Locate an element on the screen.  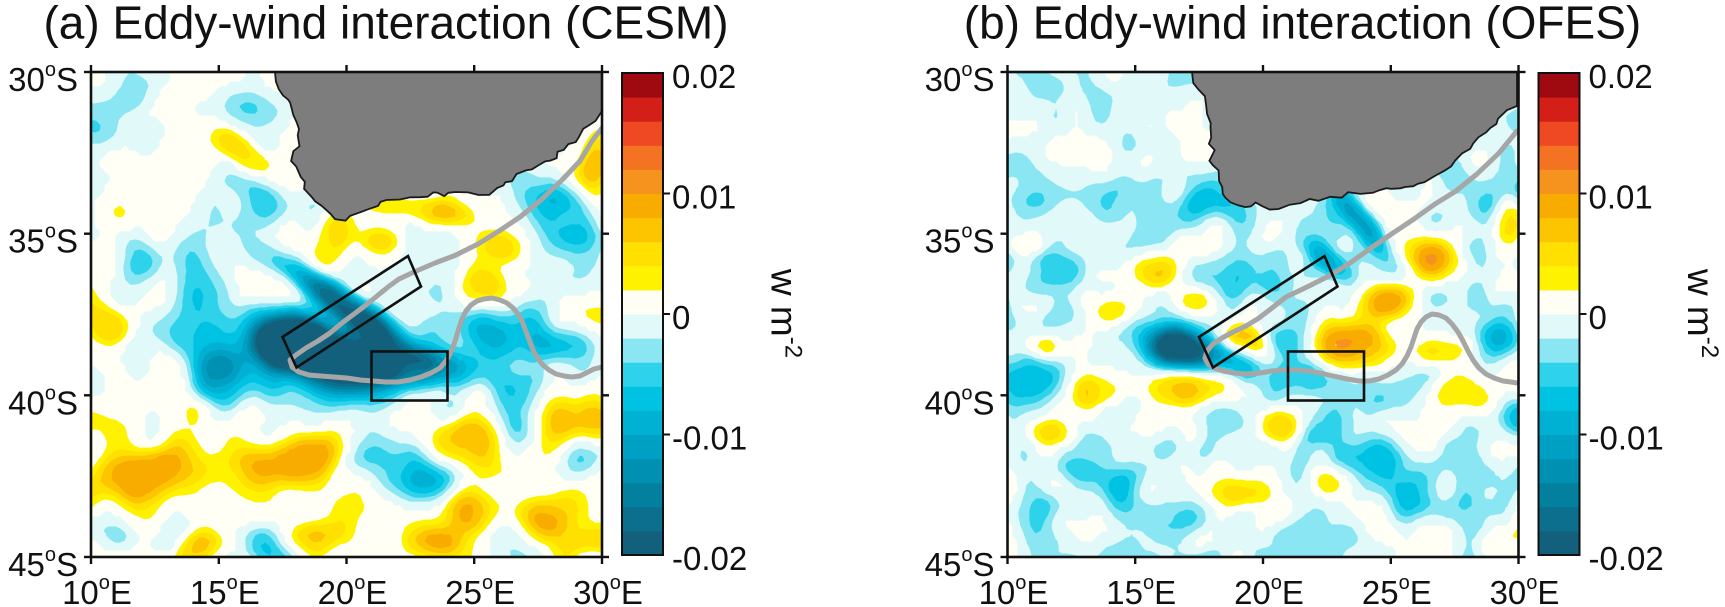
svg-text:(a) Eddy-wind interaction (CES: (a) Eddy-wind interaction (CESM) is located at coordinates (385, 24).